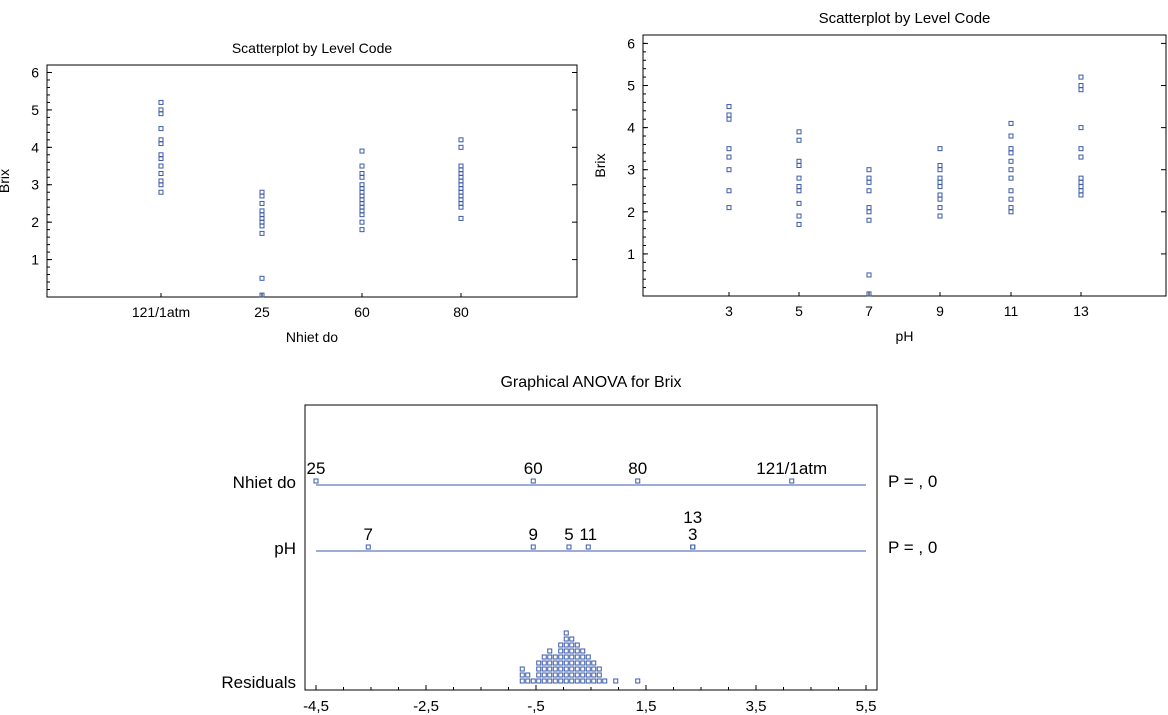 The width and height of the screenshot is (1168, 715). Describe the element at coordinates (35, 147) in the screenshot. I see `y-tick-label: 4` at that location.